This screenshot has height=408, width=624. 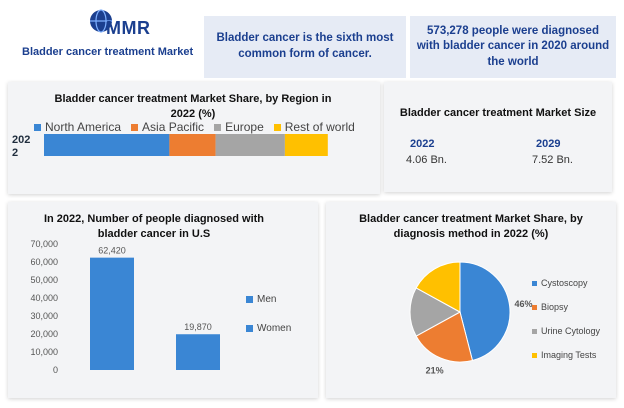 I want to click on y-tick-label: 20,000, so click(x=44, y=334).